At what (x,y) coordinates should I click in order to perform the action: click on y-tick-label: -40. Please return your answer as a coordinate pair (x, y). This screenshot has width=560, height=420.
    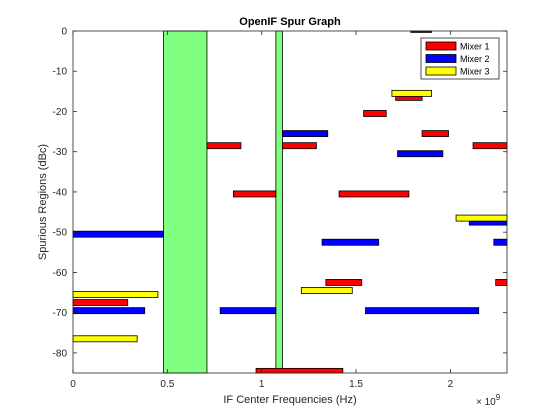
    Looking at the image, I should click on (60, 192).